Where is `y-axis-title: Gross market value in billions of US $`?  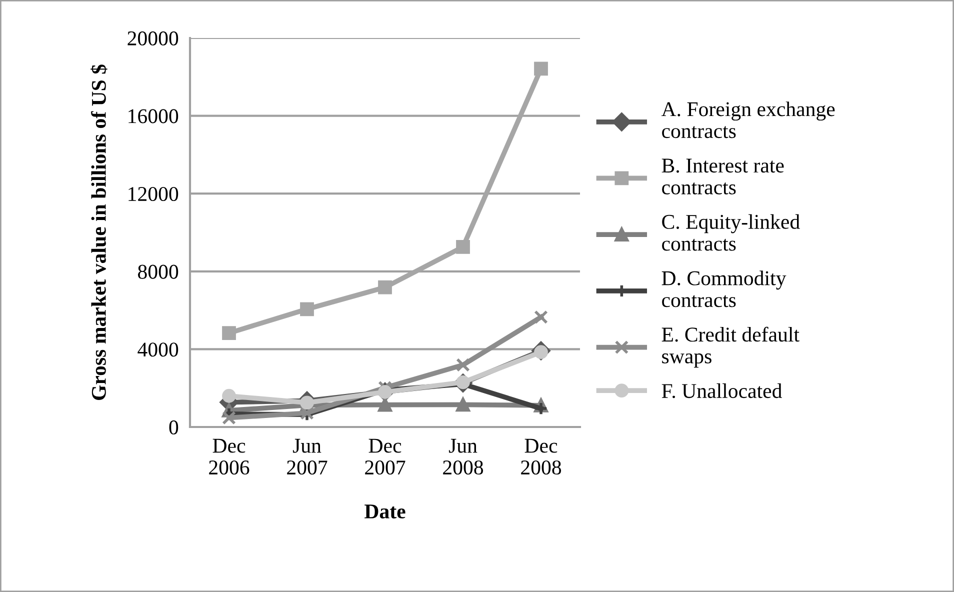 y-axis-title: Gross market value in billions of US $ is located at coordinates (99, 232).